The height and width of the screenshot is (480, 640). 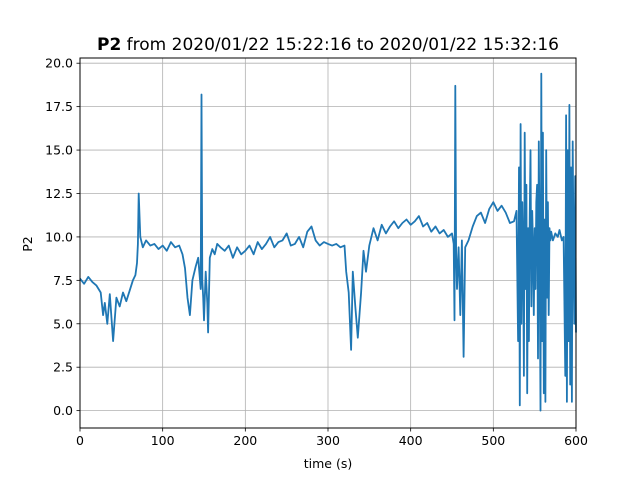 I want to click on y-axis-label: P2, so click(x=27, y=244).